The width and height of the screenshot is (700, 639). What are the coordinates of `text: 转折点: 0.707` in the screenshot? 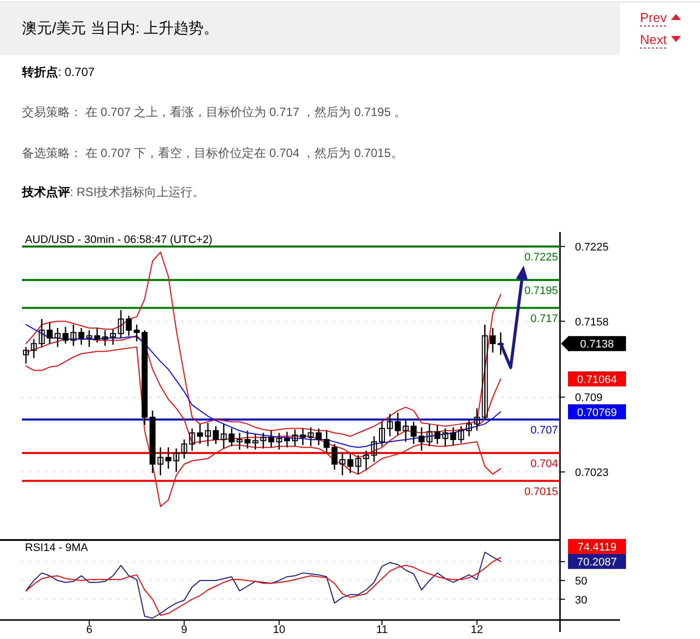 It's located at (58, 72).